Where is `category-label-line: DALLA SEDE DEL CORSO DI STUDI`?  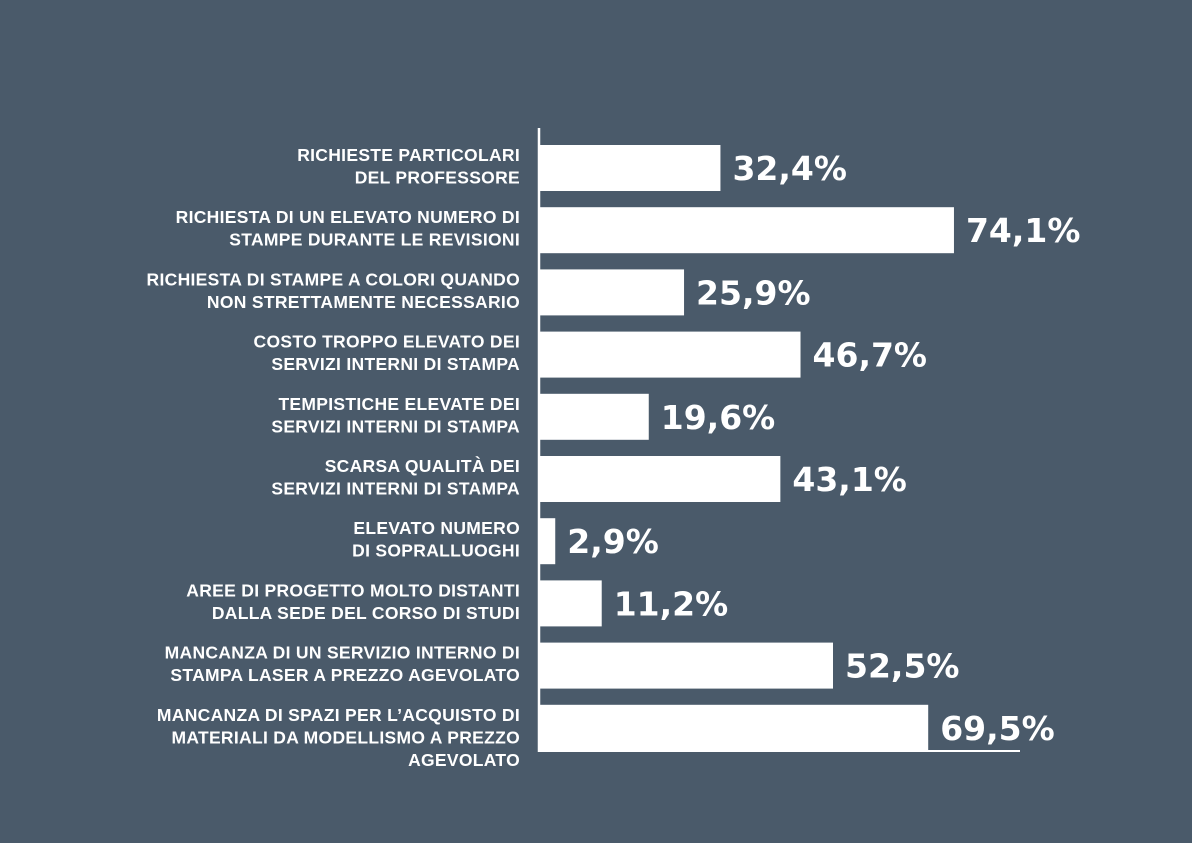 category-label-line: DALLA SEDE DEL CORSO DI STUDI is located at coordinates (366, 613).